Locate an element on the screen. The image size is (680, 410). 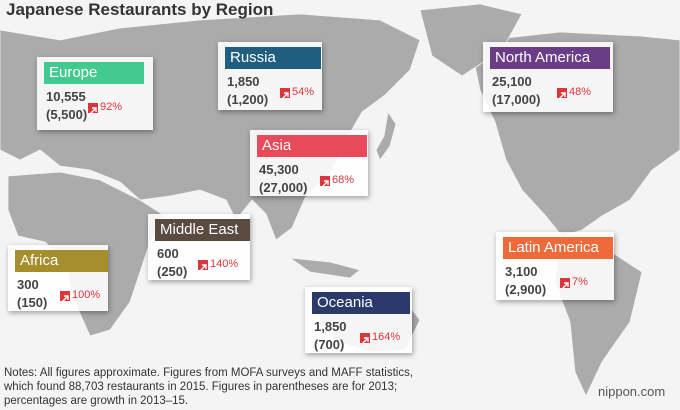
current-count: 300 is located at coordinates (28, 284).